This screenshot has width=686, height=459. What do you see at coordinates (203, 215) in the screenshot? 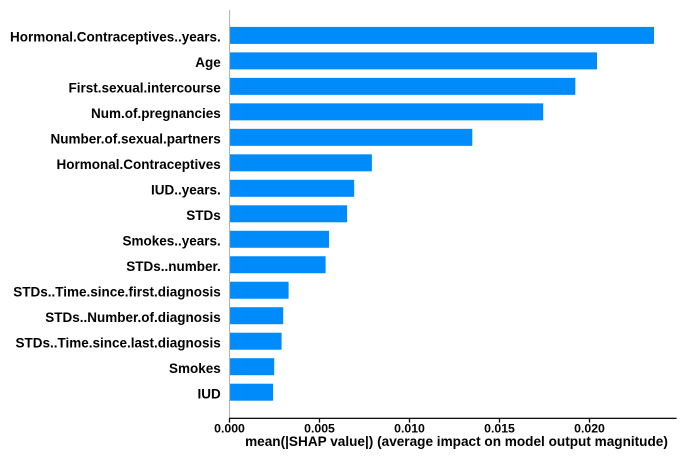
I see `svg-text: STDs` at bounding box center [203, 215].